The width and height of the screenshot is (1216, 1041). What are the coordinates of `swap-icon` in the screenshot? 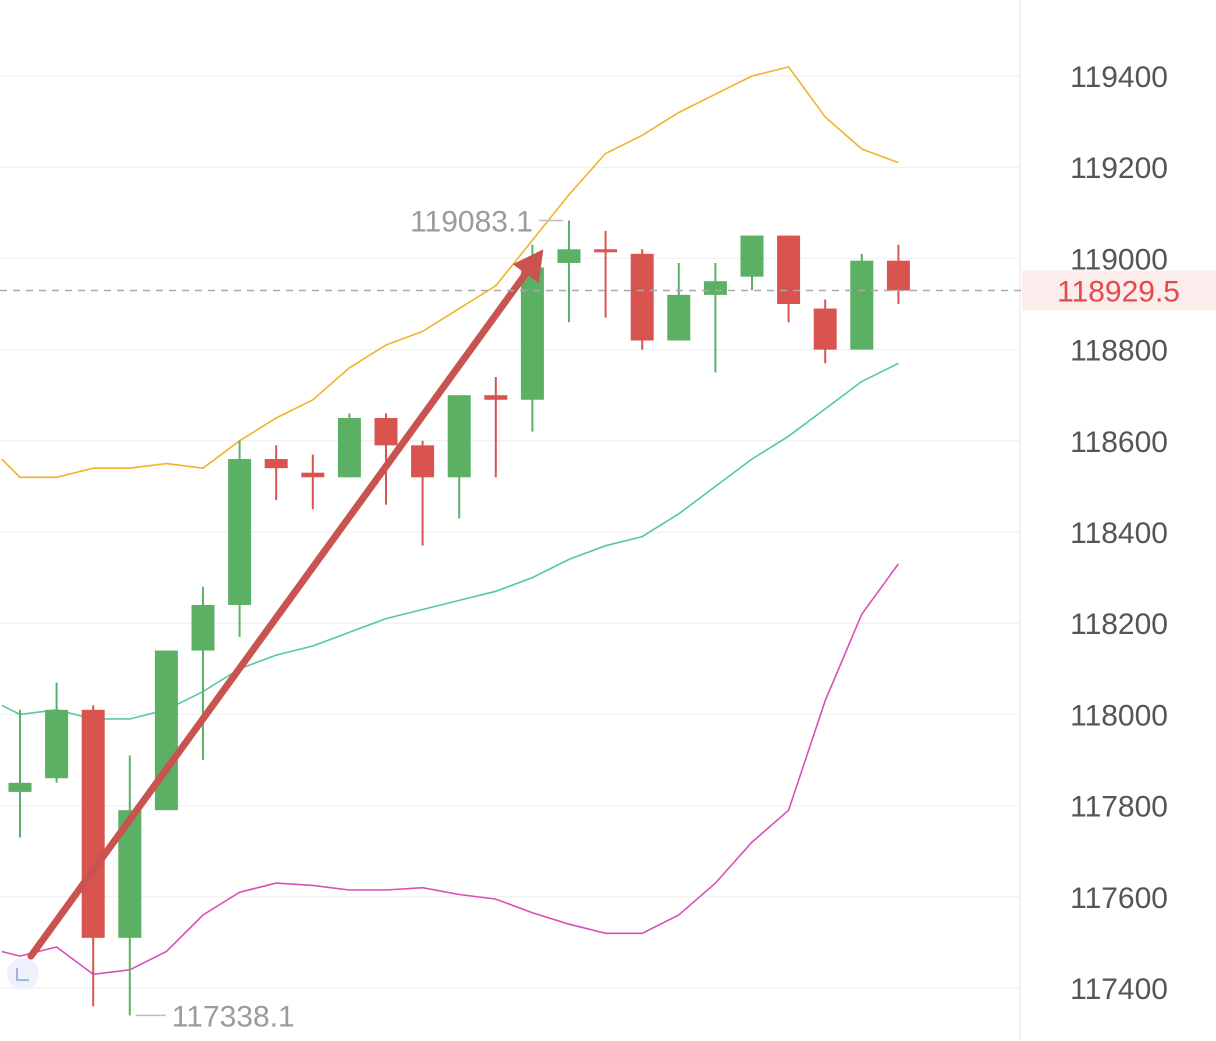 It's located at (22, 974).